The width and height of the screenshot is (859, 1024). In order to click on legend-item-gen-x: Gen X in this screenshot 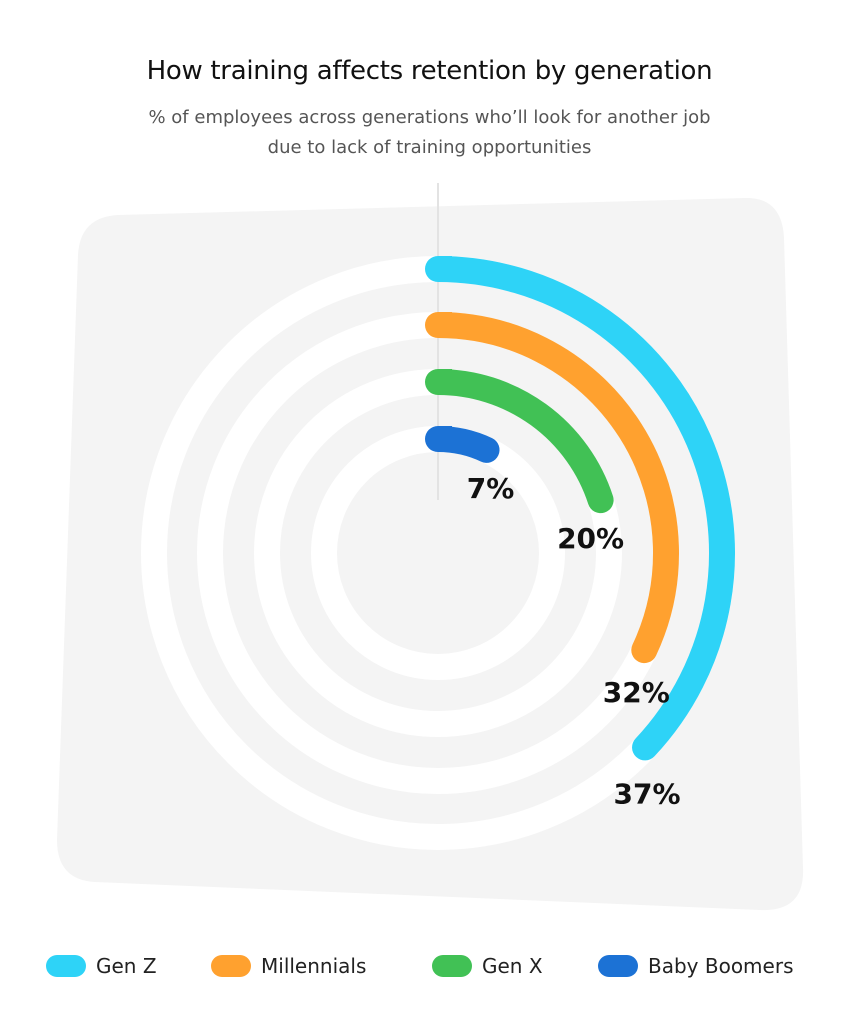, I will do `click(487, 966)`.